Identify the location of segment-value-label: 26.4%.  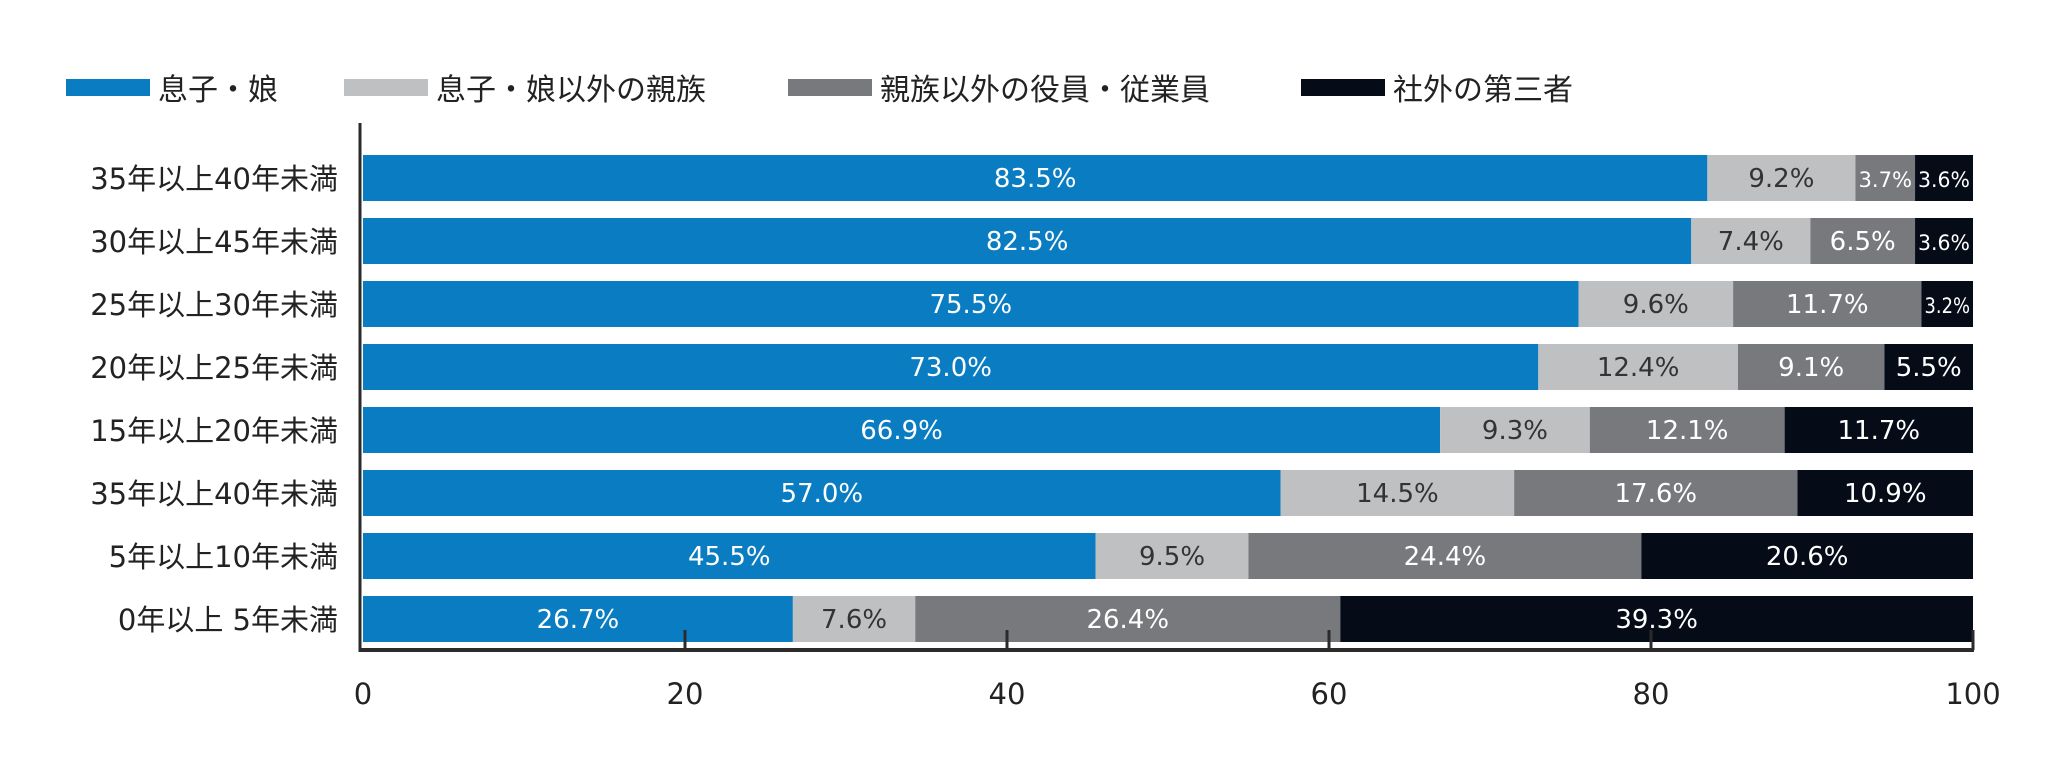
(1127, 620).